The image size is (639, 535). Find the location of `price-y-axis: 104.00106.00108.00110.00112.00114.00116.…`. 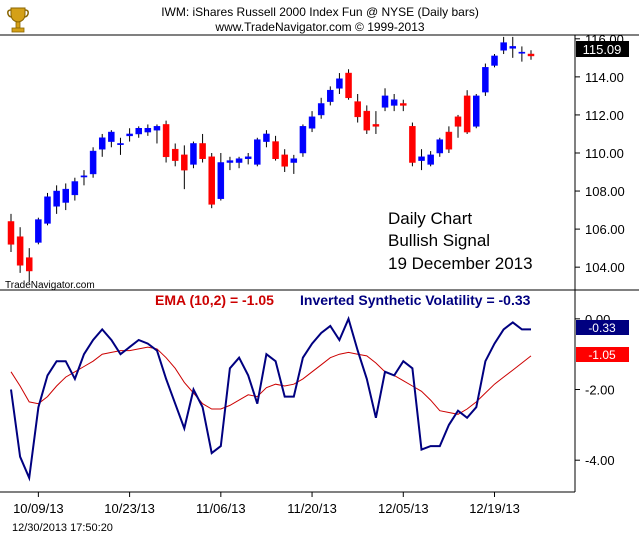

price-y-axis: 104.00106.00108.00110.00112.00114.00116.… is located at coordinates (600, 153).